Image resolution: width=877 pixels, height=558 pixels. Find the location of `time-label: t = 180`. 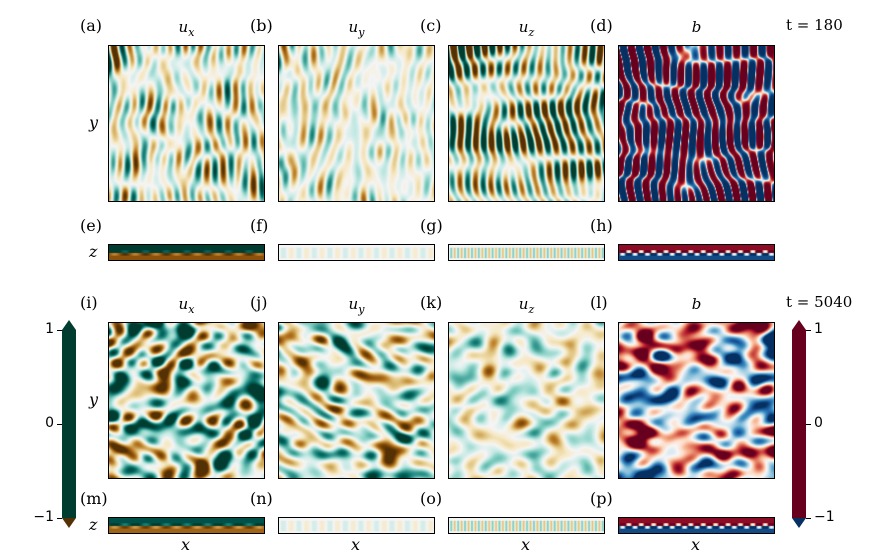

time-label: t = 180 is located at coordinates (814, 25).